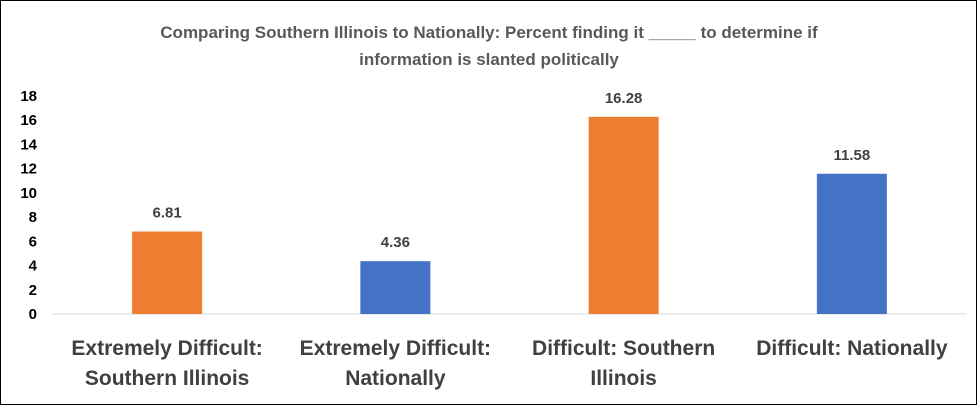  Describe the element at coordinates (623, 348) in the screenshot. I see `category-label: Difficult: Southern` at that location.